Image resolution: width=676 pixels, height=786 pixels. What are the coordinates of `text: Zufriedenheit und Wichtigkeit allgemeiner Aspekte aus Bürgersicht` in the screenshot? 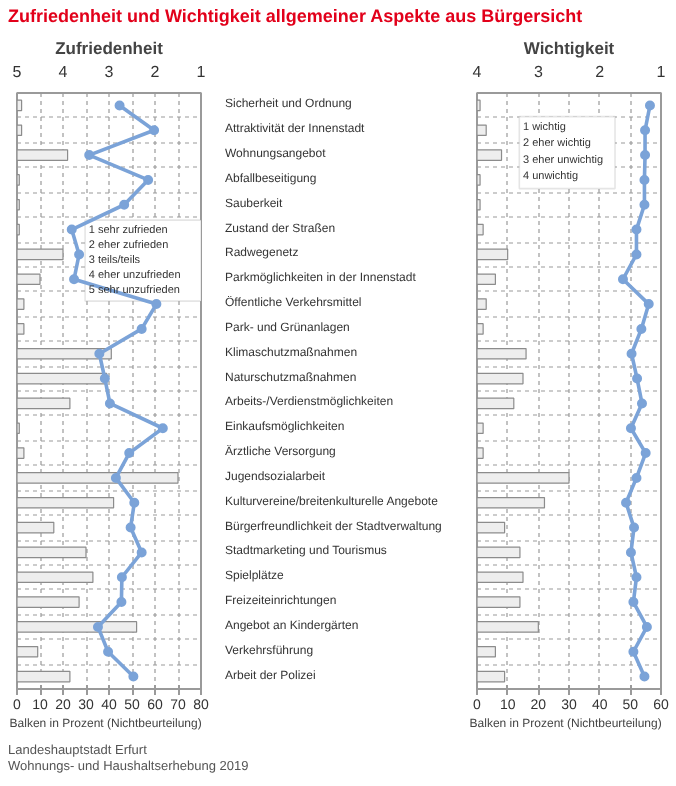 It's located at (295, 17).